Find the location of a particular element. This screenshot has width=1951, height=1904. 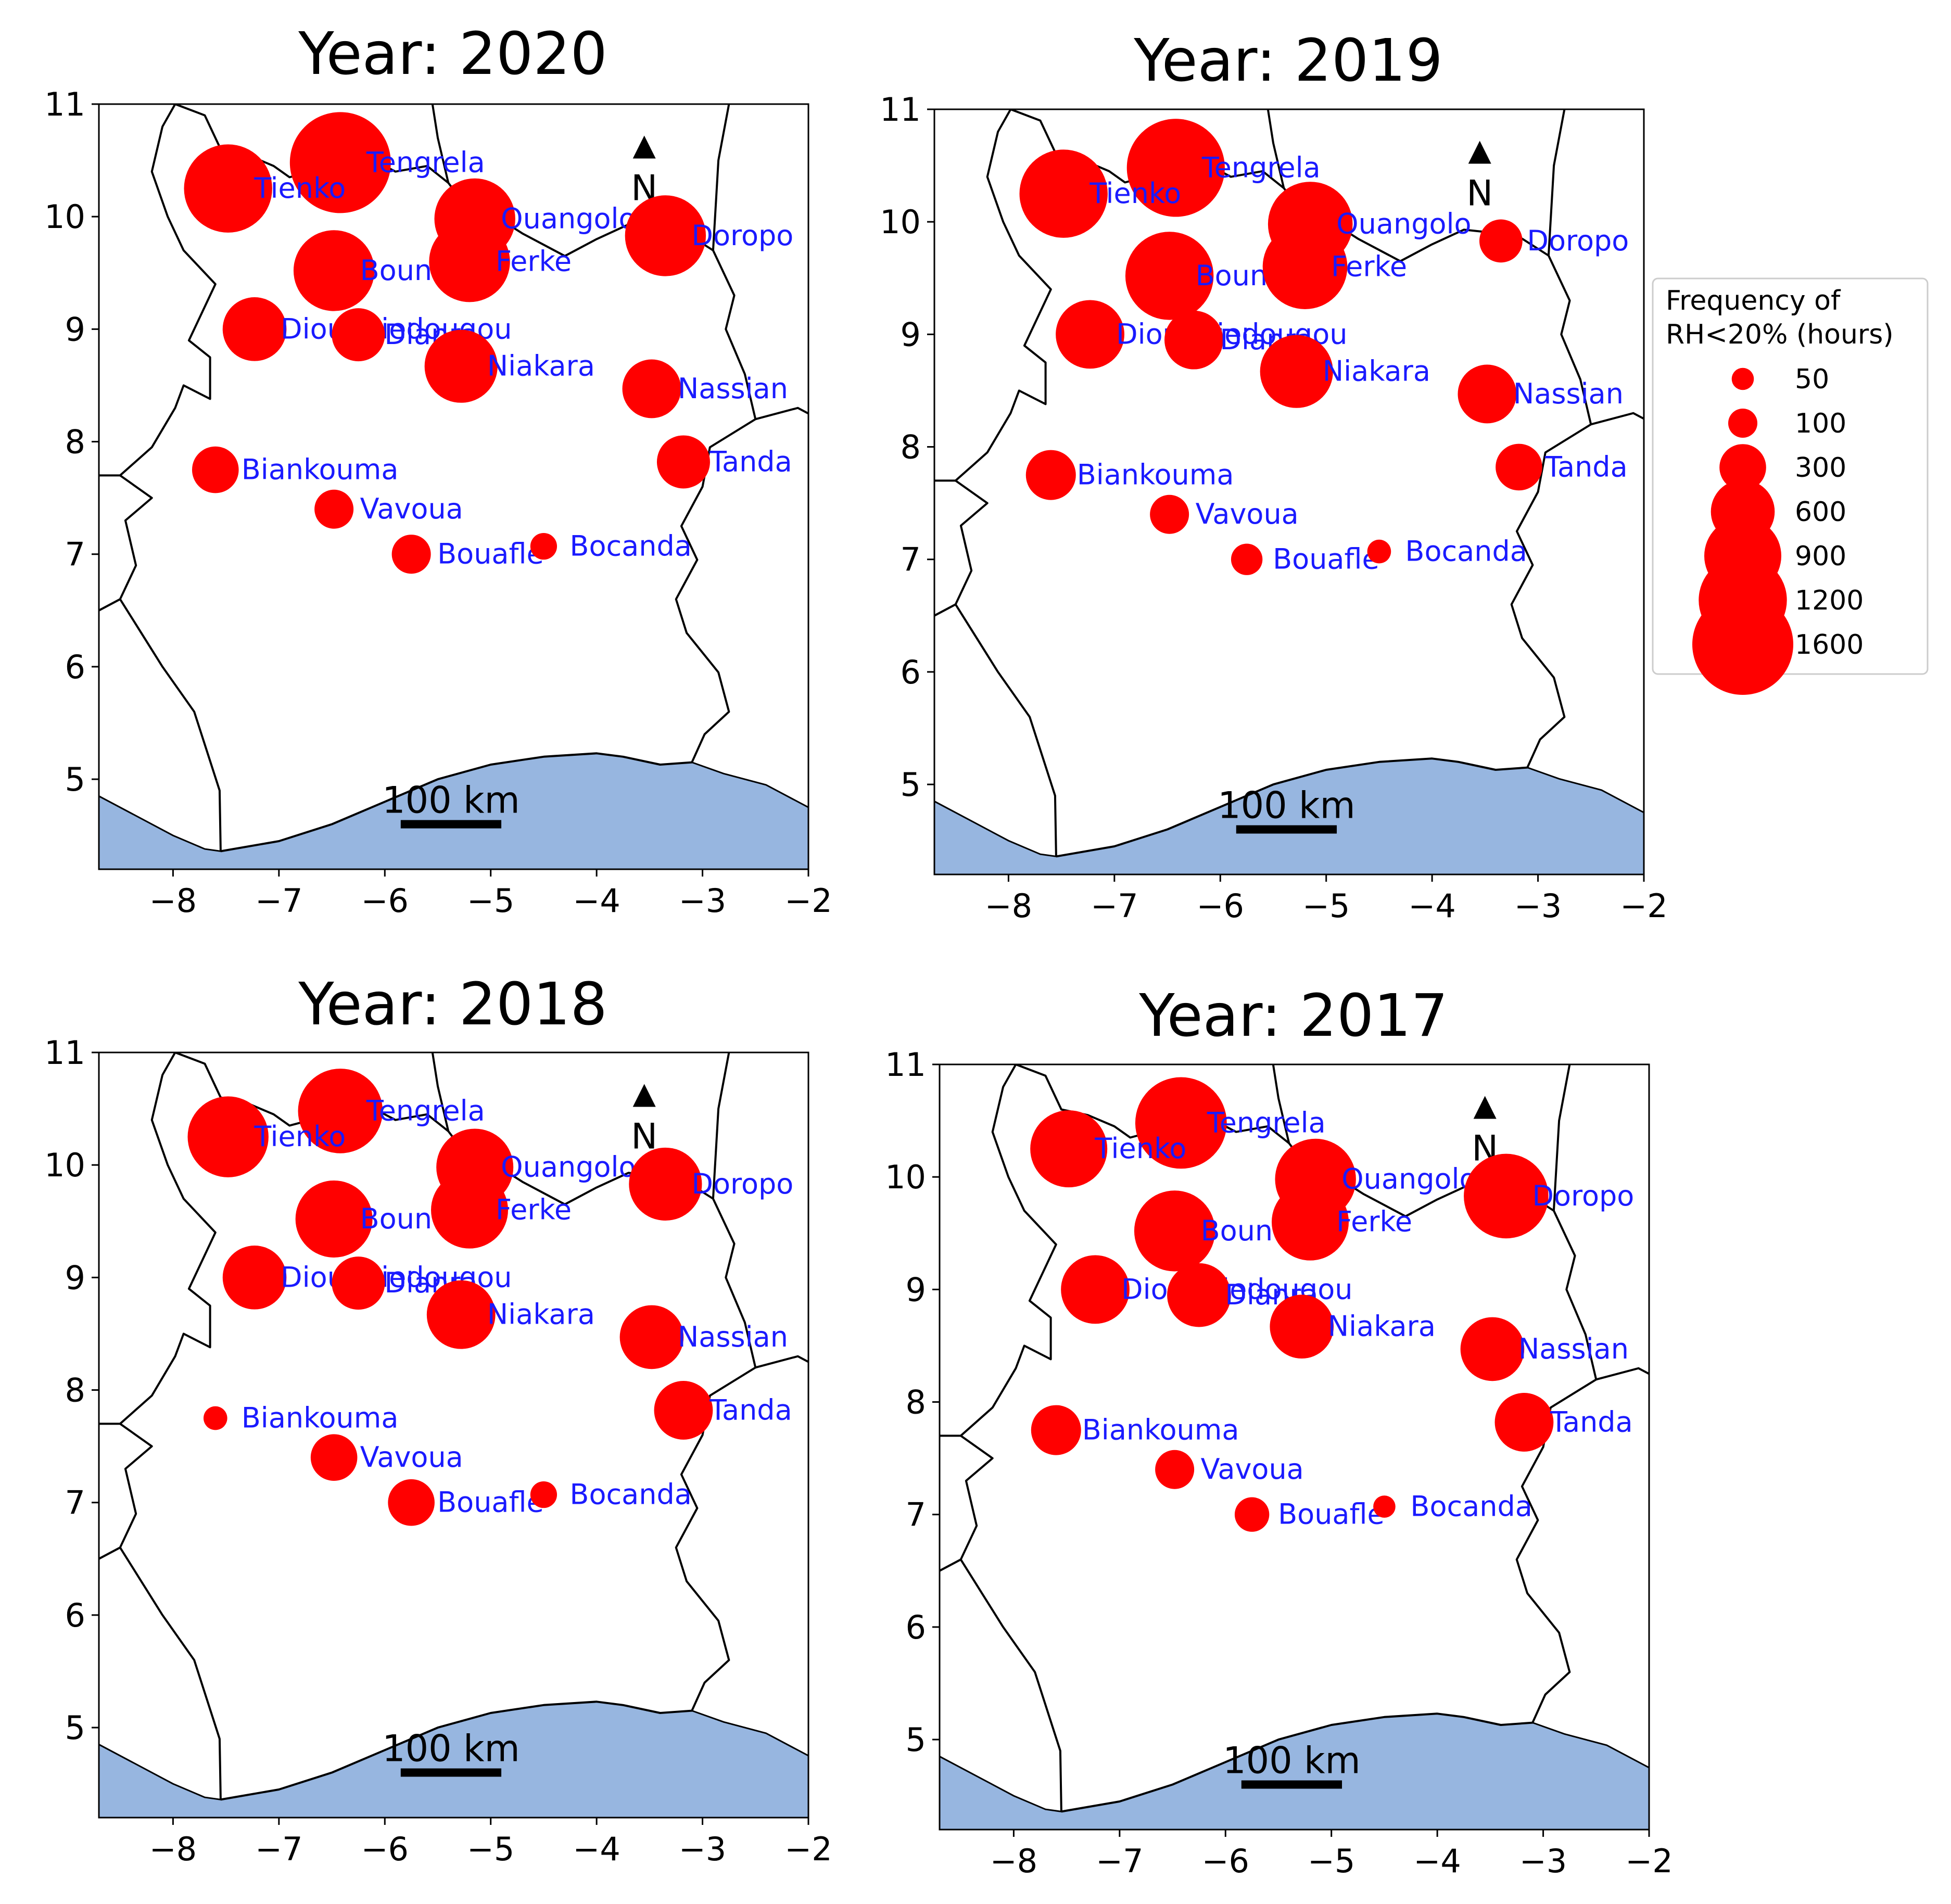

panel-title: Year: 2019 is located at coordinates (1288, 61).